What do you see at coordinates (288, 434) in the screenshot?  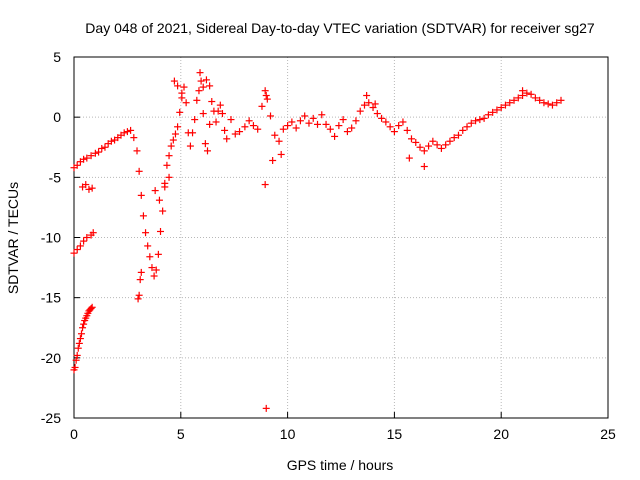 I see `x-tick-label: 10` at bounding box center [288, 434].